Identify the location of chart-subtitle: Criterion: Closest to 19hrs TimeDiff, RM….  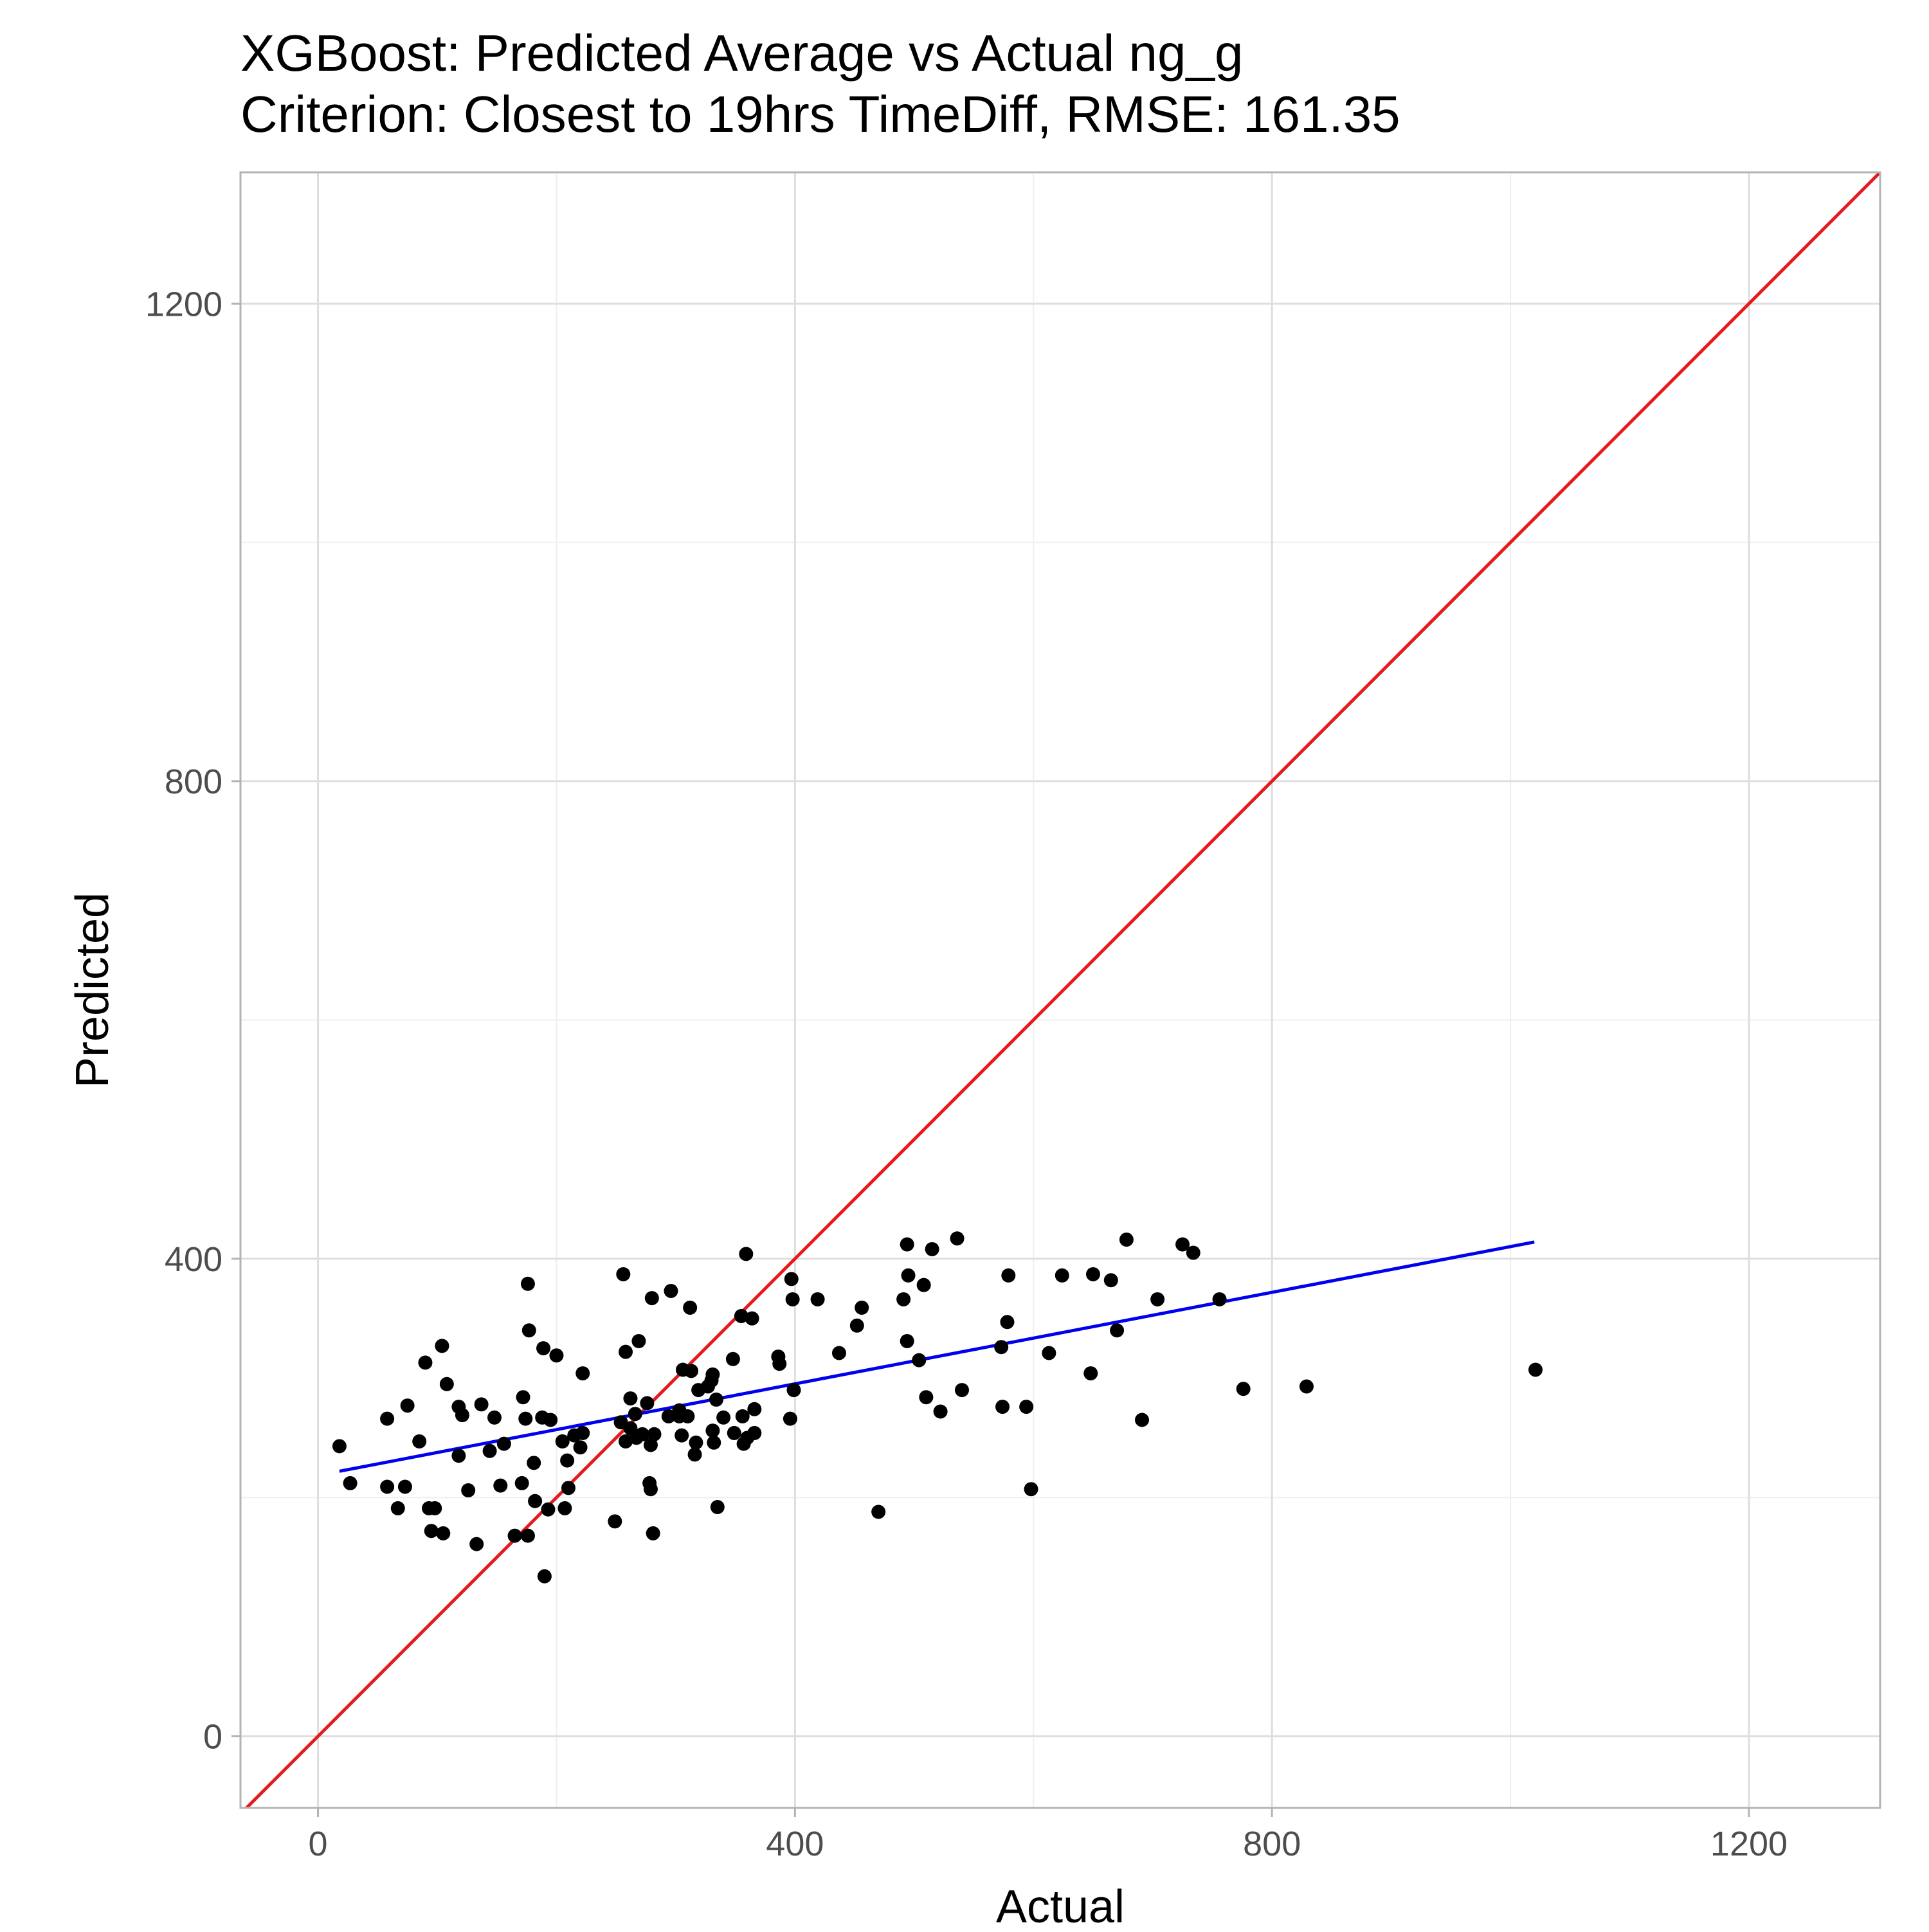
(820, 115).